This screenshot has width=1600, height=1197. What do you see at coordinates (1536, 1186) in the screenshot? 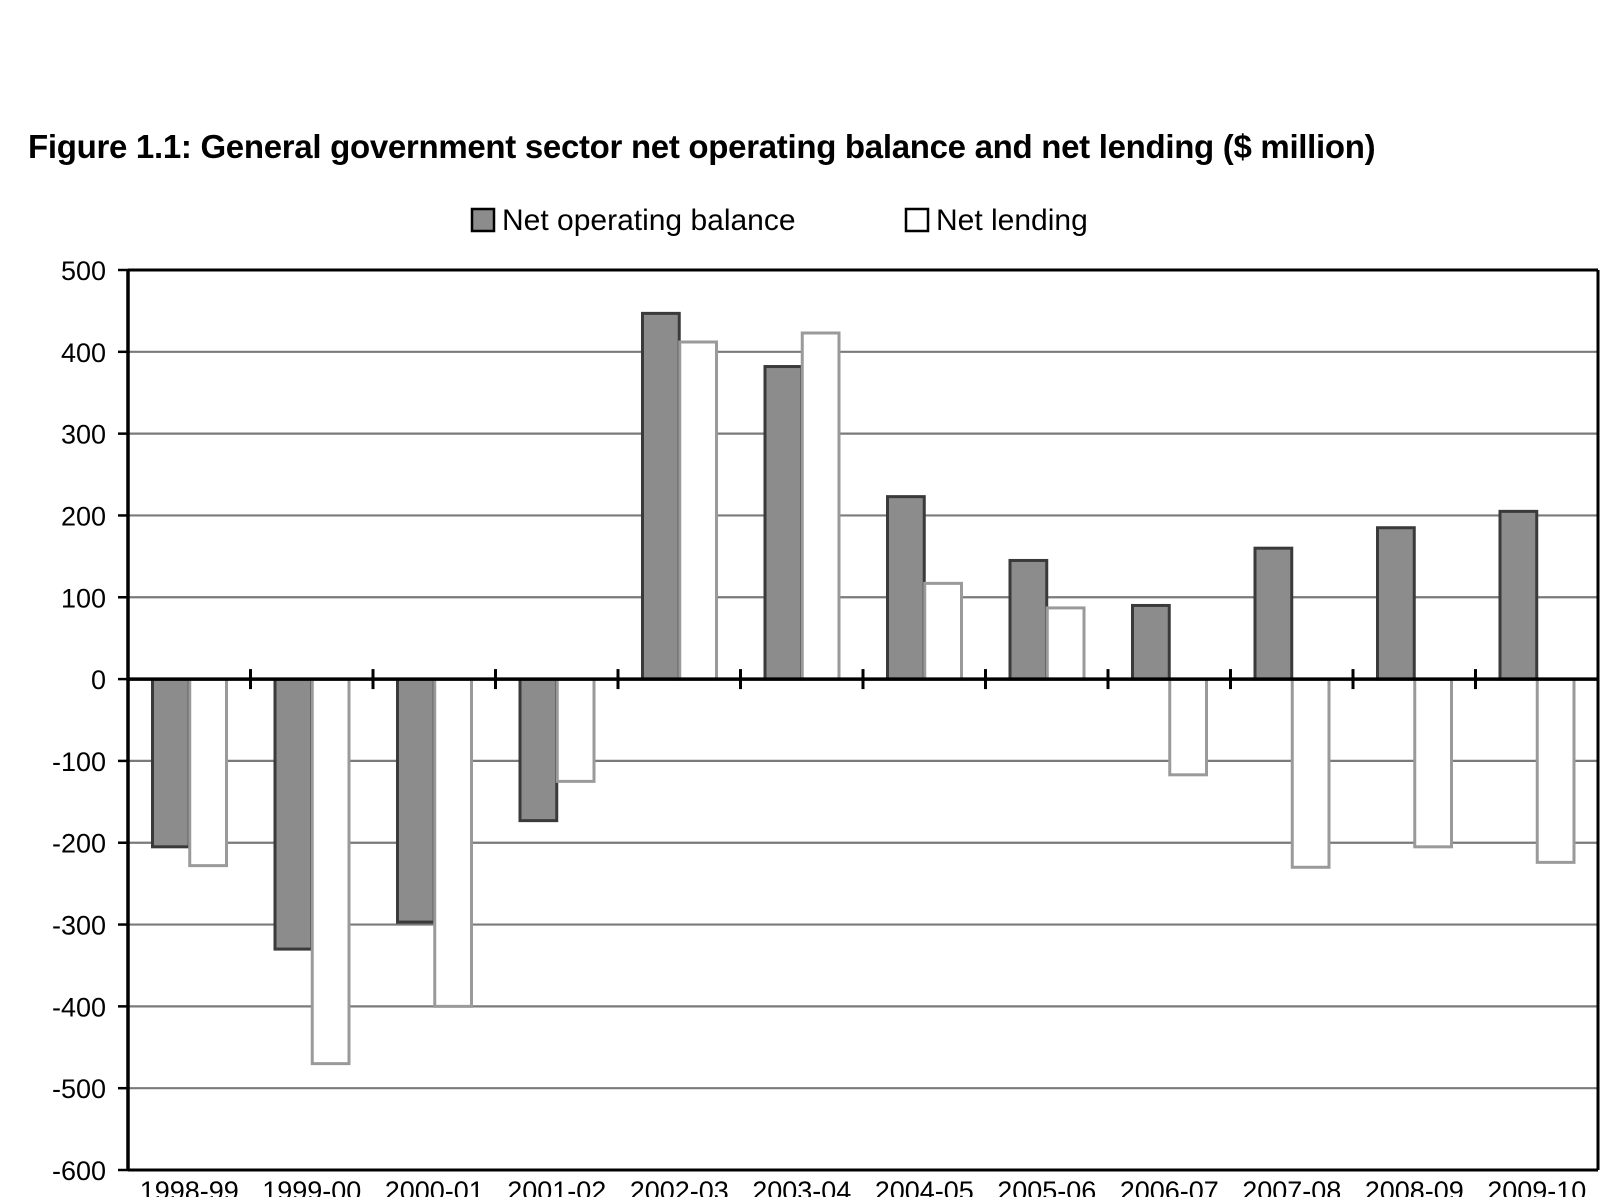
I see `x-tick-label: 2009-10` at bounding box center [1536, 1186].